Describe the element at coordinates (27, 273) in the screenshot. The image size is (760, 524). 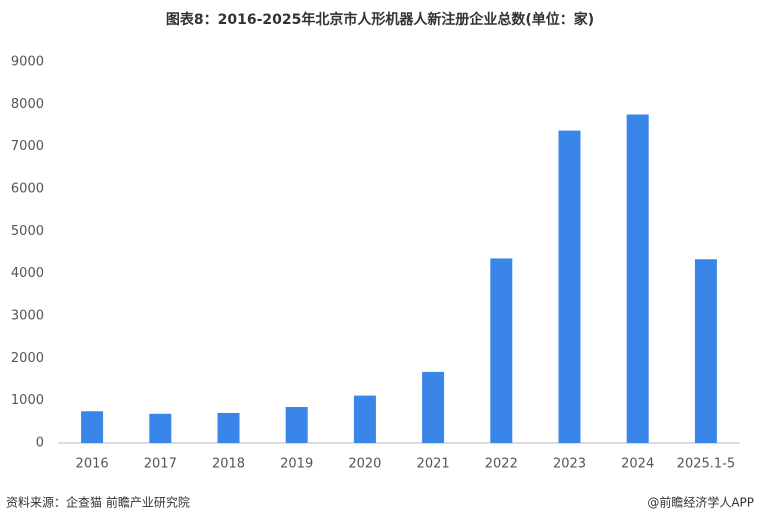
I see `y-tick-label: 4000` at that location.